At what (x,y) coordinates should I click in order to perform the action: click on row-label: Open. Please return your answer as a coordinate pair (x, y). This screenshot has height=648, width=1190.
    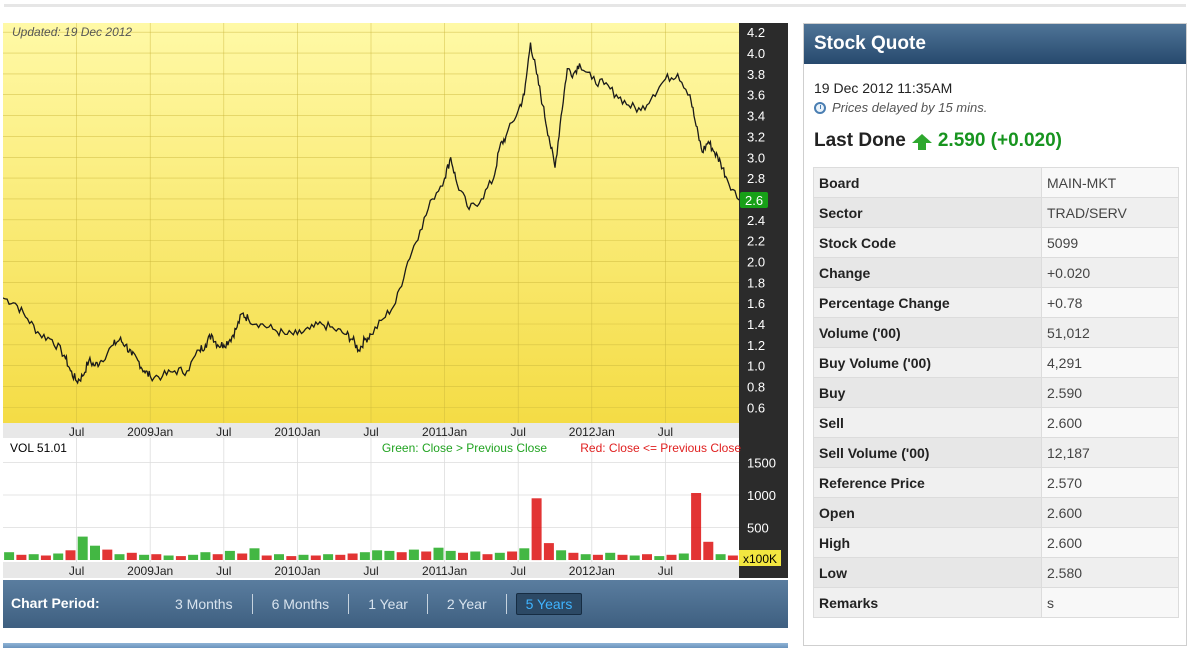
    Looking at the image, I should click on (927, 512).